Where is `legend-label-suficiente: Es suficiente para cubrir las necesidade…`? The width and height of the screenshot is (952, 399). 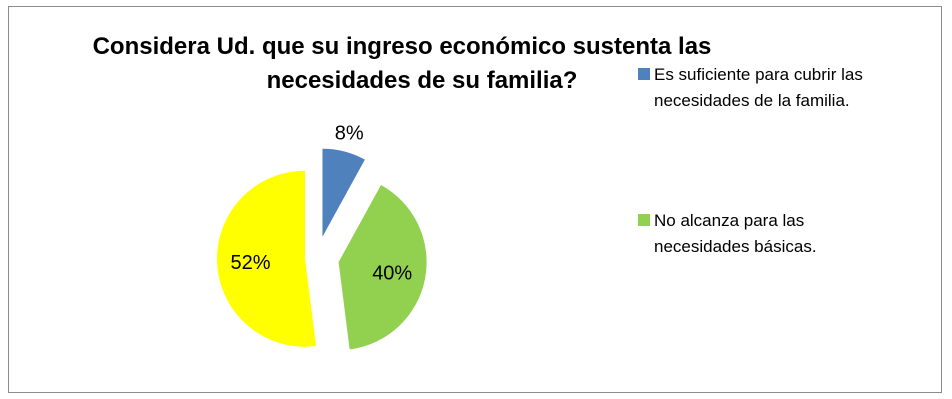
legend-label-suficiente: Es suficiente para cubrir las necesidade… is located at coordinates (789, 88).